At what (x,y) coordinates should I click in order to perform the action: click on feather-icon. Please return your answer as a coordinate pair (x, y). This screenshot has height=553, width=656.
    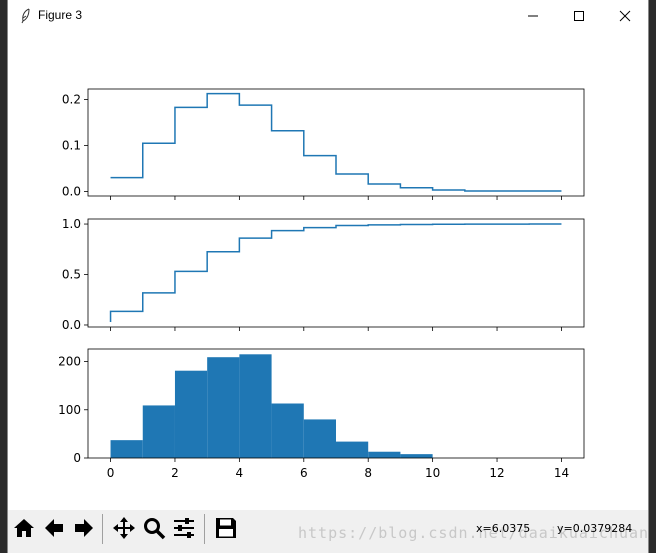
    Looking at the image, I should click on (25, 16).